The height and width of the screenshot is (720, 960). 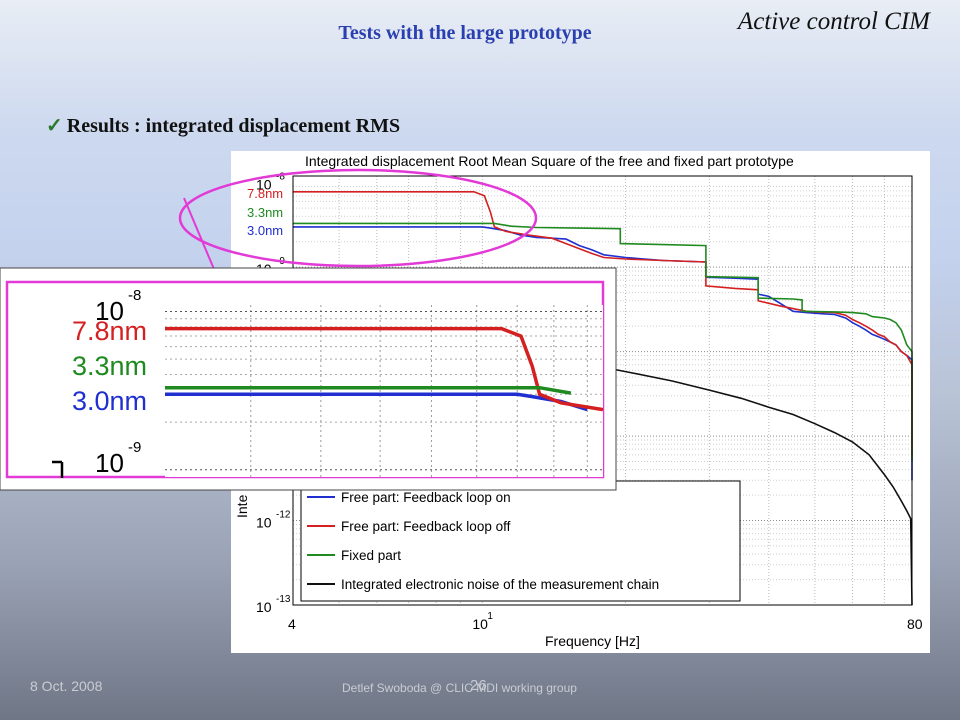 What do you see at coordinates (358, 218) in the screenshot?
I see `highlight-ellipse` at bounding box center [358, 218].